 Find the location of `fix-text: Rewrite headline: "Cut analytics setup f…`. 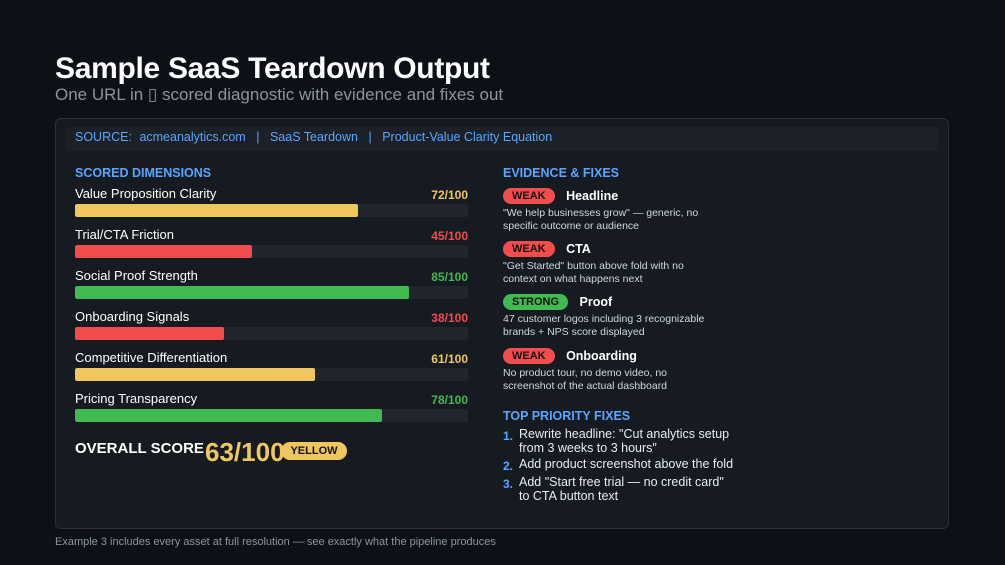

fix-text: Rewrite headline: "Cut analytics setup f… is located at coordinates (624, 441).